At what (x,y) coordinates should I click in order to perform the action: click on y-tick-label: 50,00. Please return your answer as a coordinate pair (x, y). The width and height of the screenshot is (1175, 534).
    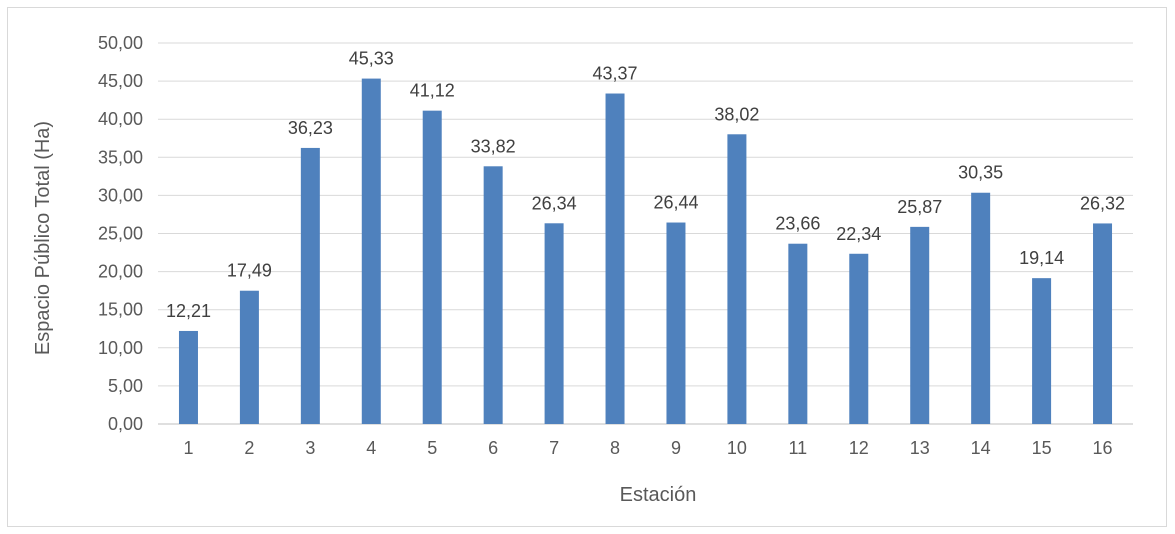
    Looking at the image, I should click on (120, 43).